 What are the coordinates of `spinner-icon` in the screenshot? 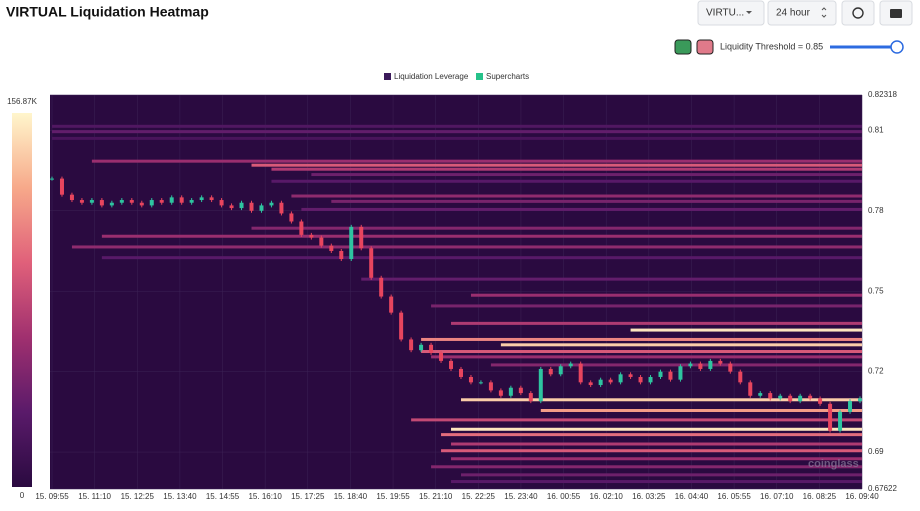 It's located at (824, 12).